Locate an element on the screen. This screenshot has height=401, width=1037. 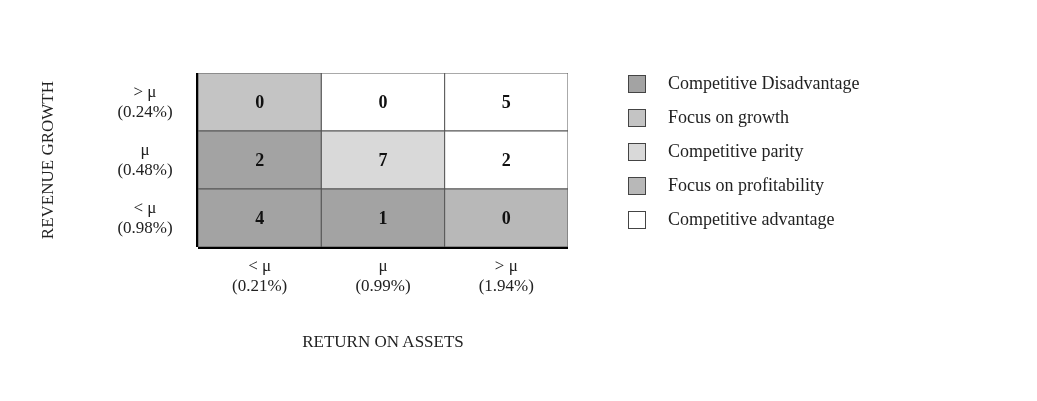
text: Competitive Disadvantage is located at coordinates (764, 83).